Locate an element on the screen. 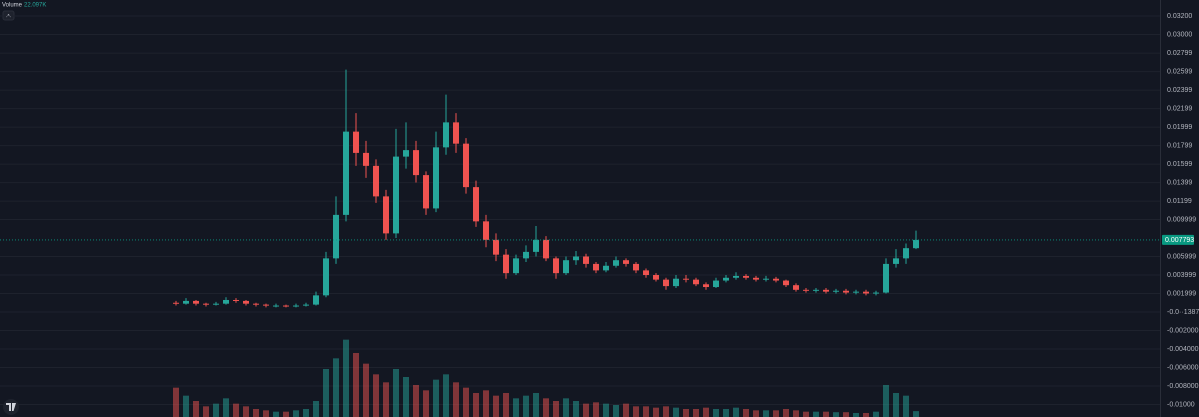 This screenshot has width=1199, height=417. y-tick-label: -0.004000 is located at coordinates (1183, 349).